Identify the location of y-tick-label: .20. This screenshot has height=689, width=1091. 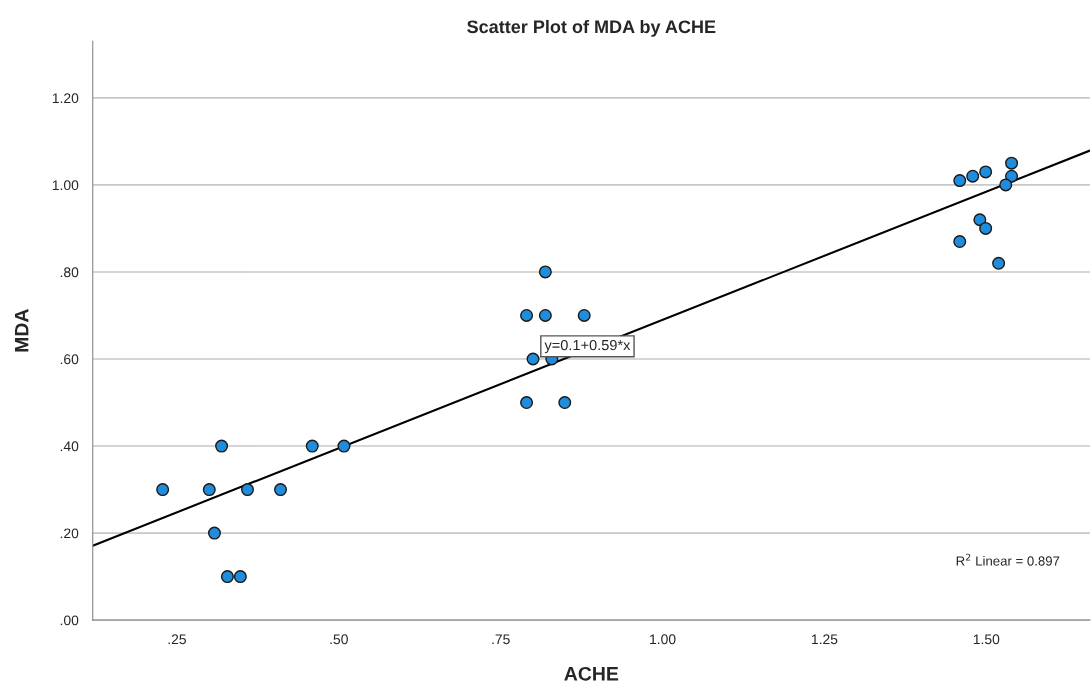
(69, 533).